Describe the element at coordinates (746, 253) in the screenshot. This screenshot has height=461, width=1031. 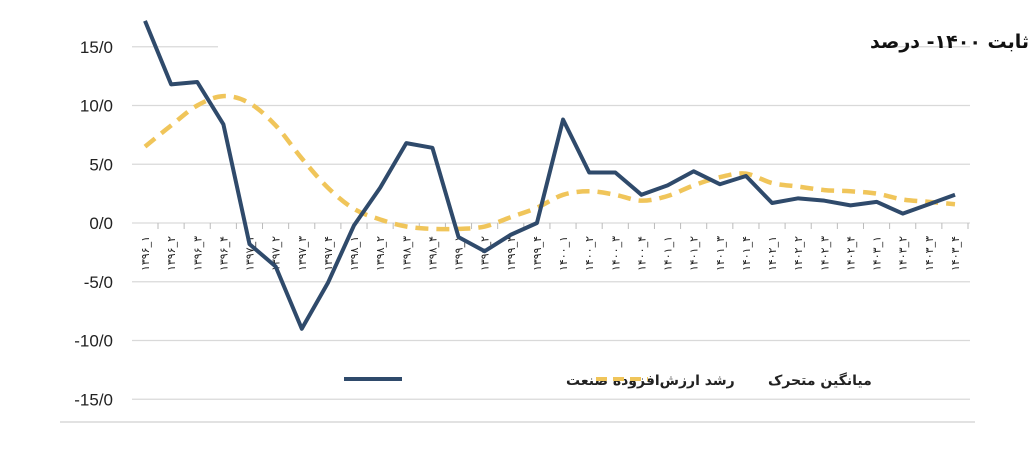
I see `x-tick-label: ۱۴۰۱_۴` at that location.